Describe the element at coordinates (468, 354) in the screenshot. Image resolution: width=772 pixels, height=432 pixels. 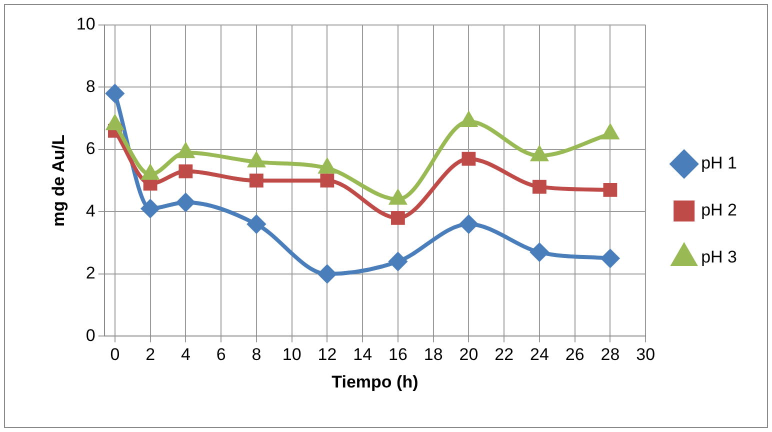
I see `x-tick-label: 20` at that location.